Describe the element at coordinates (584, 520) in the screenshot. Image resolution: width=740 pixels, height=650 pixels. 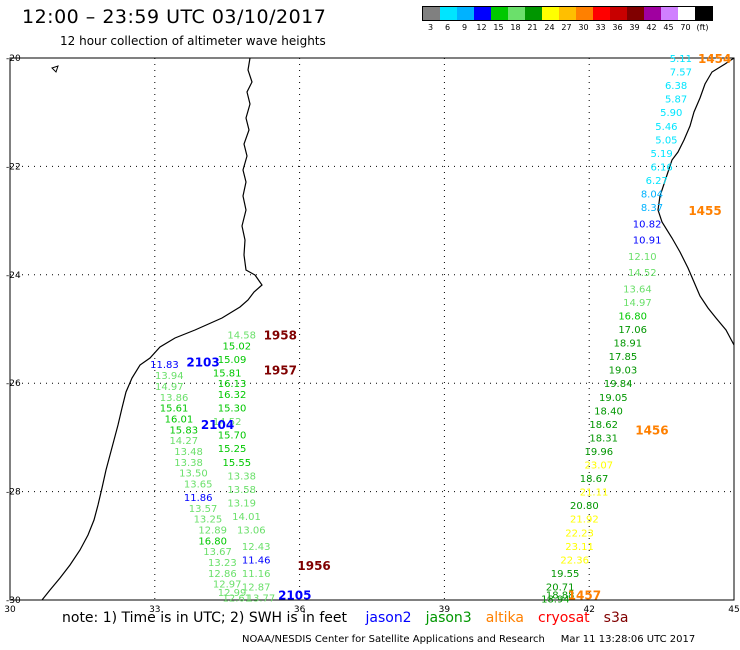
I see `wave-height-label: 21.92` at that location.